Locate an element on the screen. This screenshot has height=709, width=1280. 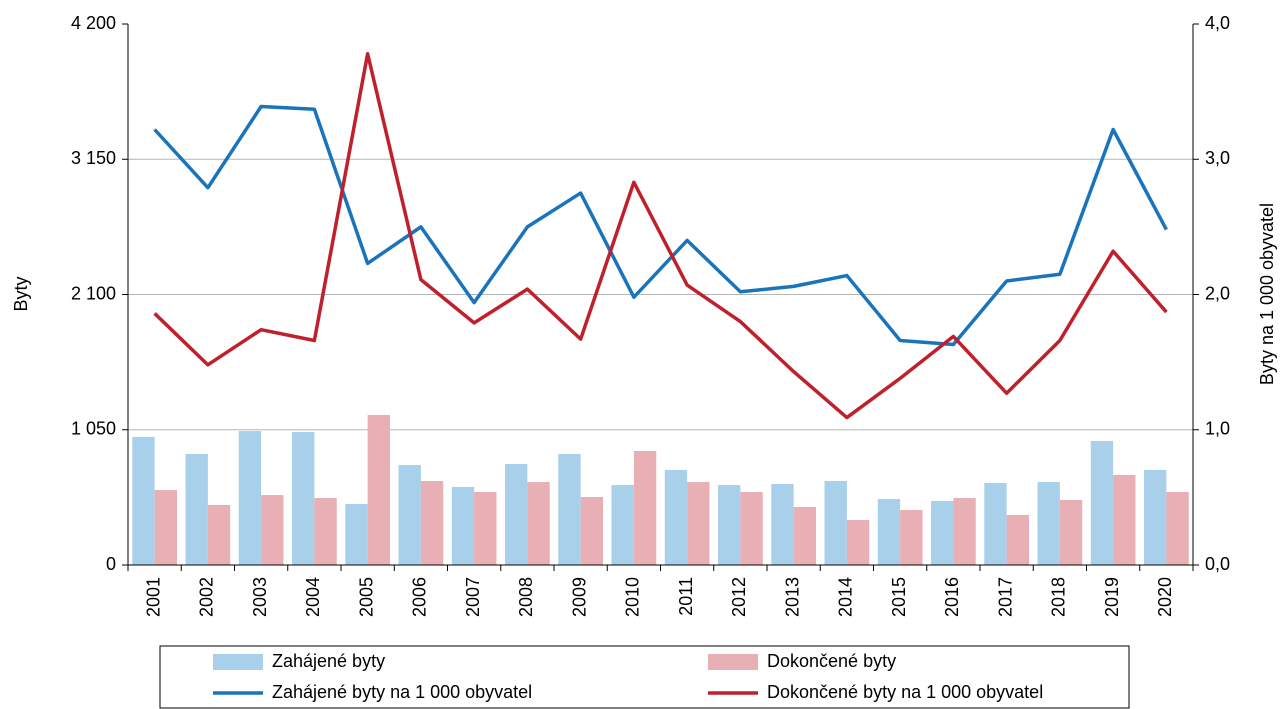
x-tick-label: 2010 is located at coordinates (633, 597).